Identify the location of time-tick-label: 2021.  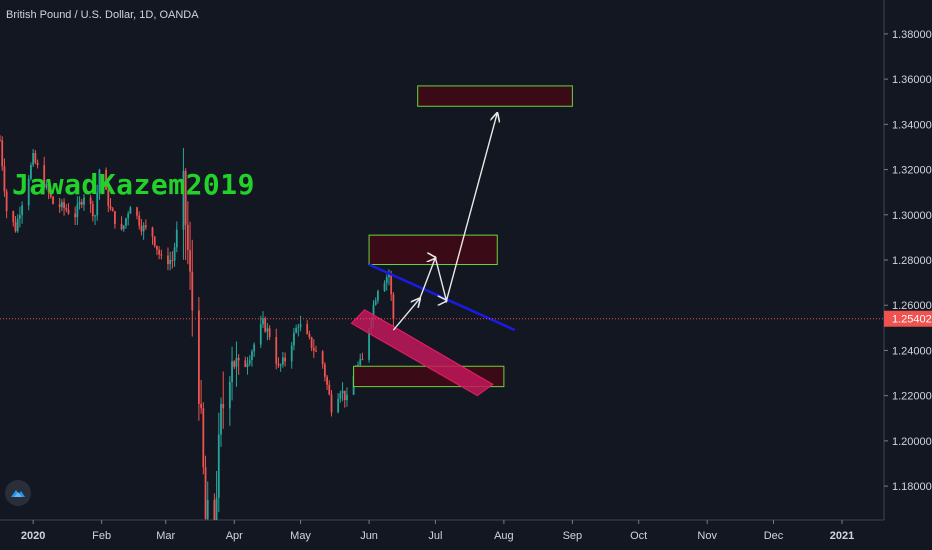
(842, 536).